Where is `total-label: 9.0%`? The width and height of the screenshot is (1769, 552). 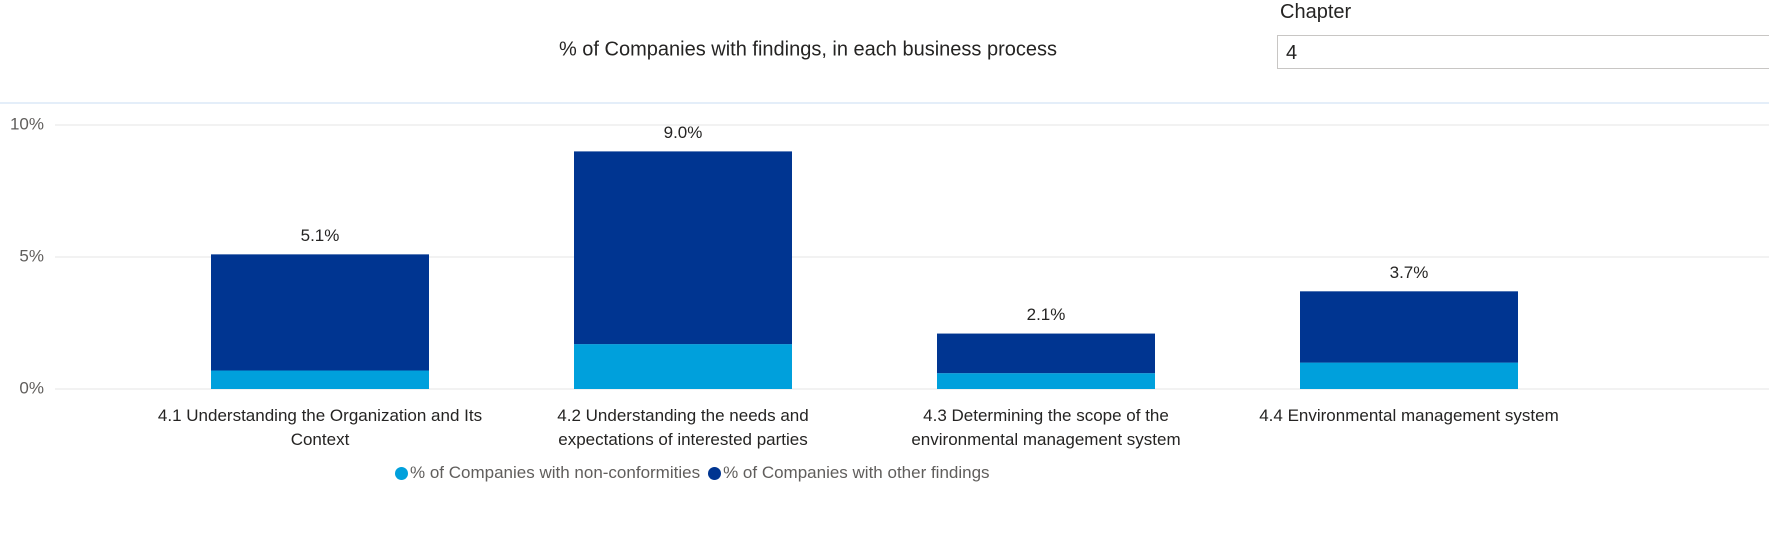
total-label: 9.0% is located at coordinates (683, 132).